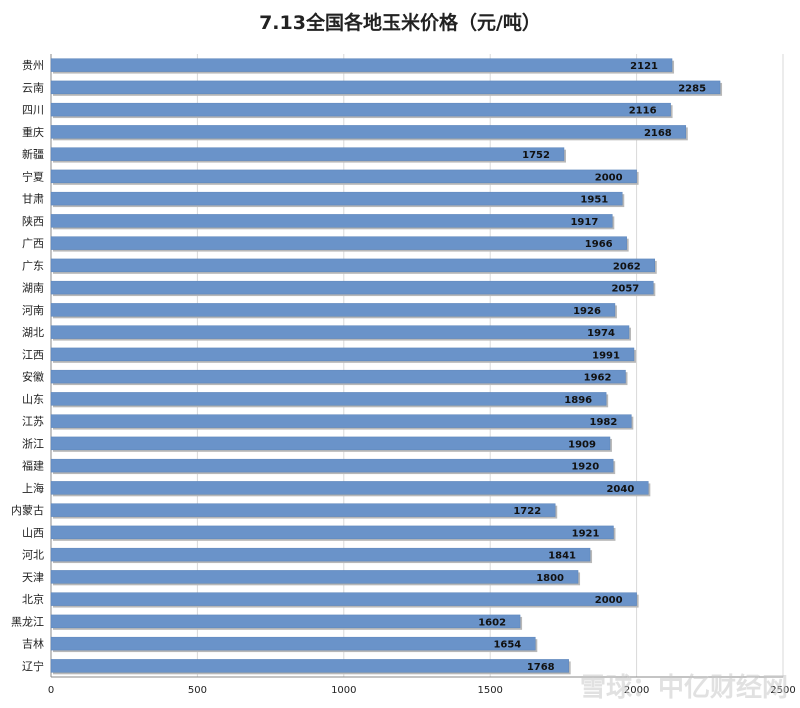 The height and width of the screenshot is (708, 800). I want to click on category-label: 新疆, so click(33, 154).